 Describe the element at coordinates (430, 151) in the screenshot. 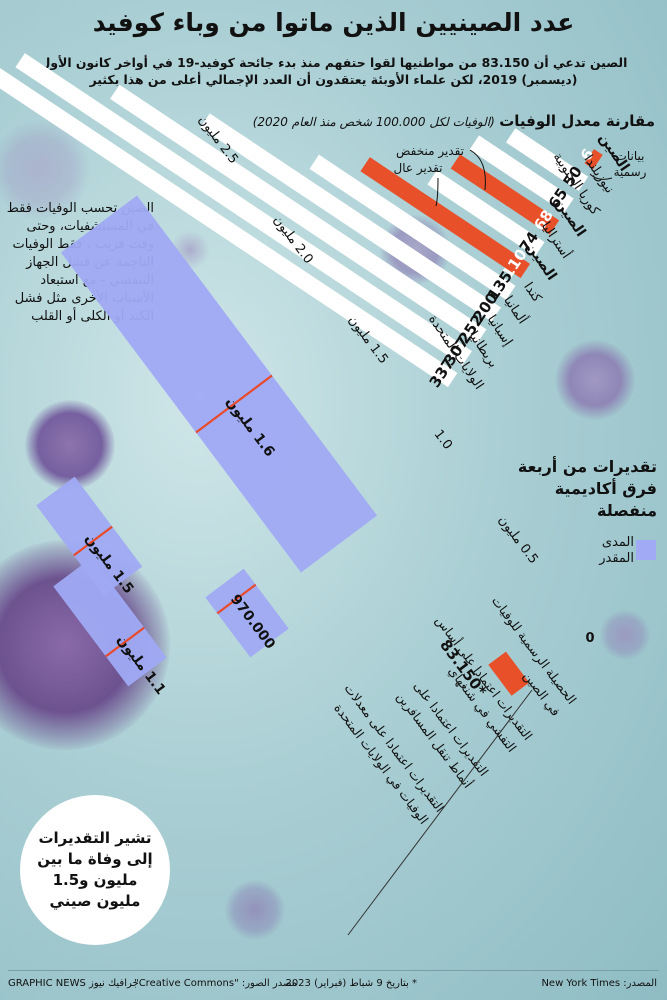

I see `annotation-low-estimate: تقدير منخفض` at that location.